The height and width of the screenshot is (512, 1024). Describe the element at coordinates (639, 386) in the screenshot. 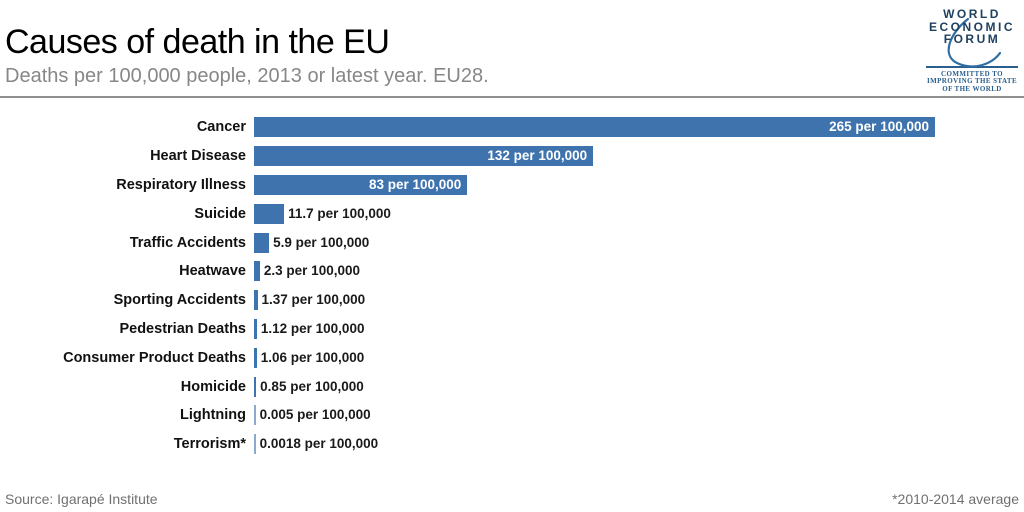

I see `bar-track: 0.85 per 100,000` at that location.